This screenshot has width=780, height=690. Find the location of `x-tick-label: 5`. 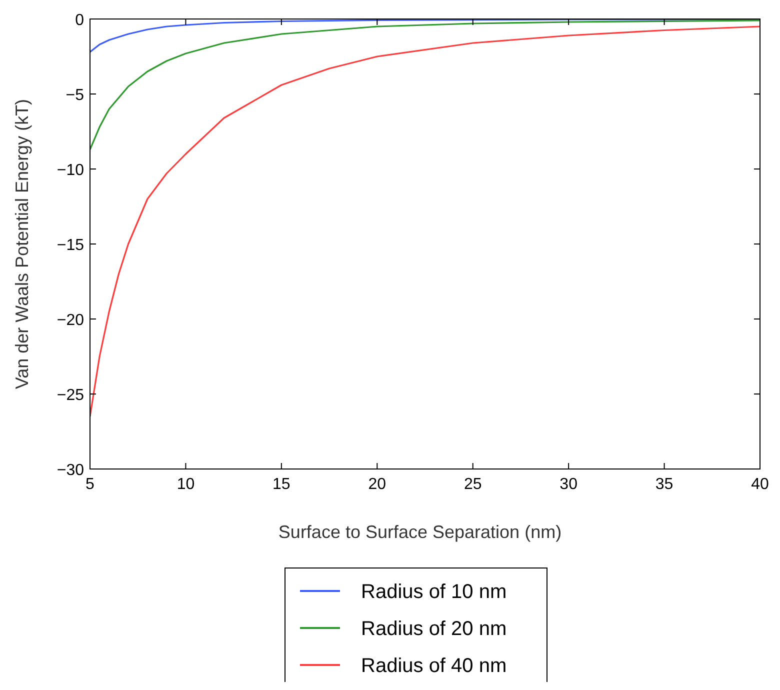

x-tick-label: 5 is located at coordinates (90, 484).